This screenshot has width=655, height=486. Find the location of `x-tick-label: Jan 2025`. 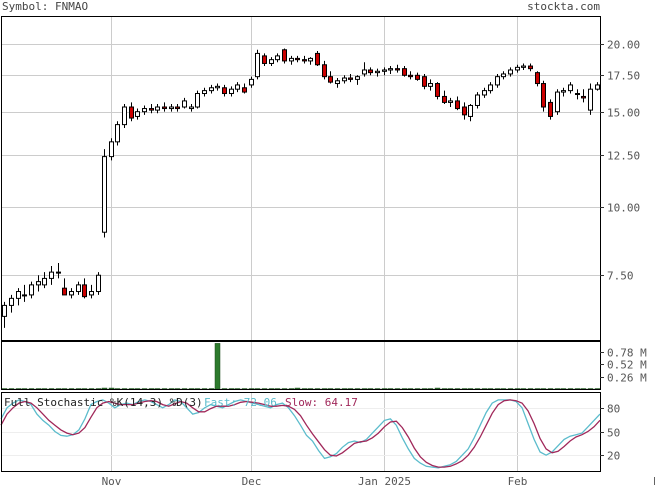

x-tick-label: Jan 2025 is located at coordinates (384, 480).